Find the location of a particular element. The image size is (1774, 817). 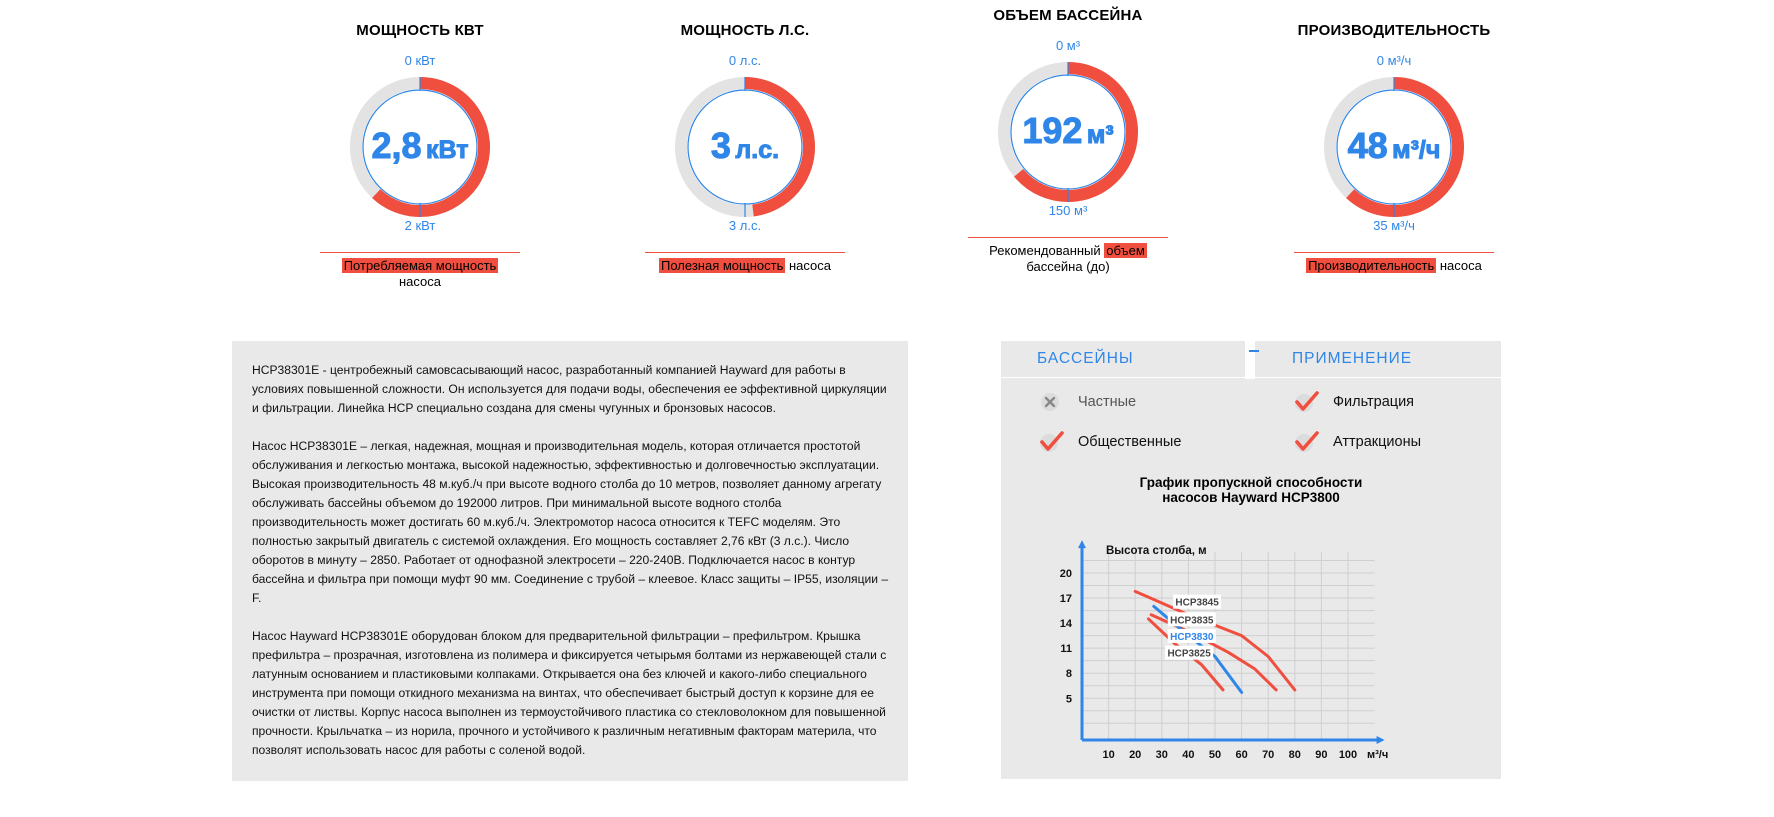

gauge-max-label: 150 м³ is located at coordinates (1068, 210).